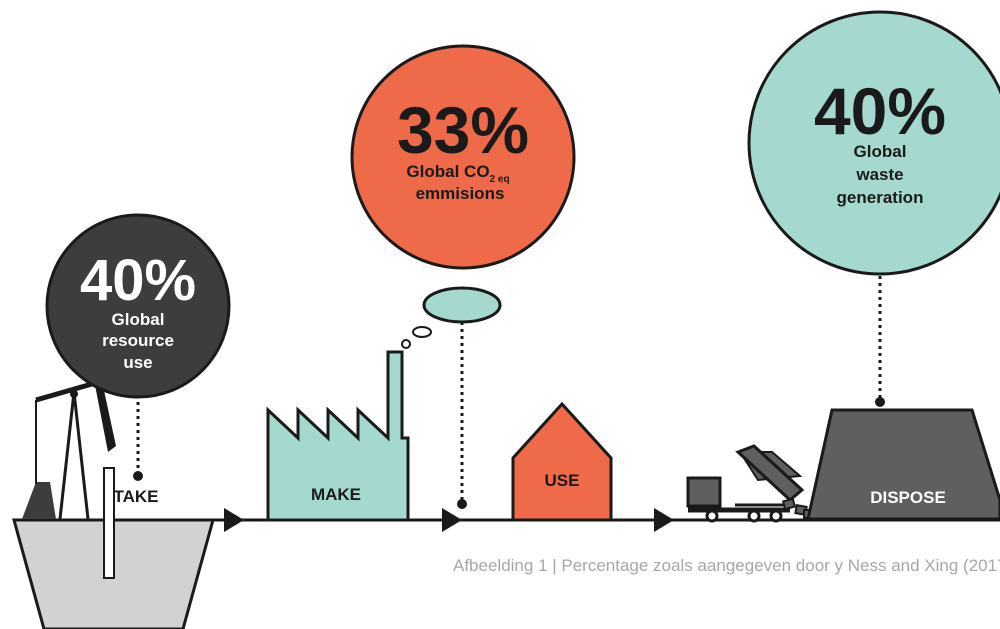 This screenshot has height=629, width=1000. What do you see at coordinates (137, 362) in the screenshot?
I see `stat-line3-take: use` at bounding box center [137, 362].